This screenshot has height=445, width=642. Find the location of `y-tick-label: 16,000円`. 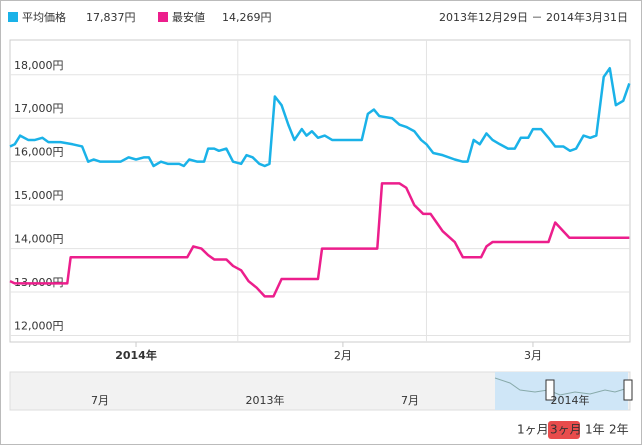

y-tick-label: 16,000円 is located at coordinates (39, 152).